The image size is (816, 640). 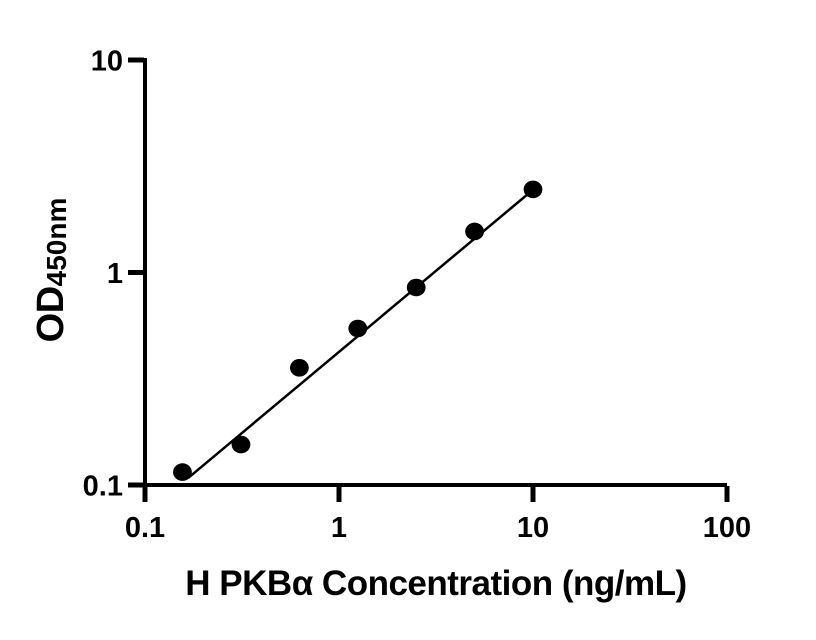 I want to click on x-tick-label: 1, so click(x=339, y=528).